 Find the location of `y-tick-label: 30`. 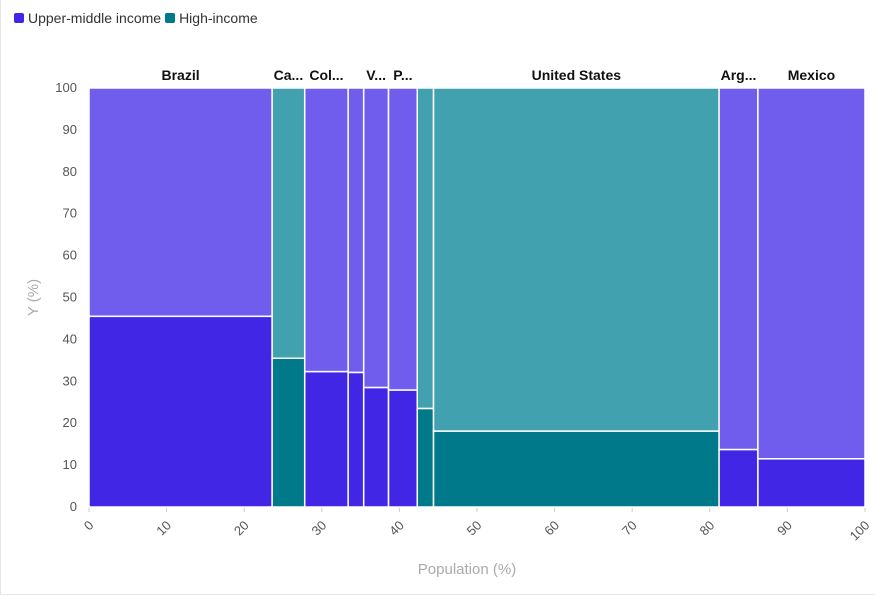

y-tick-label: 30 is located at coordinates (70, 380).